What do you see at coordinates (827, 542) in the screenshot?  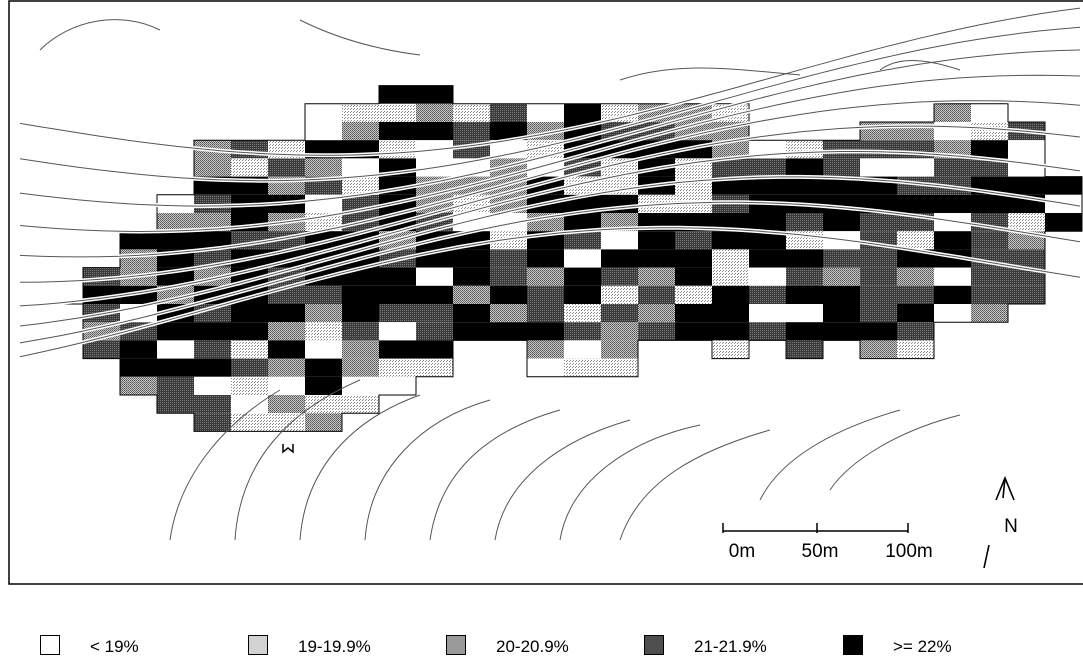 I see `scale-bar: 0m 50m 100m` at bounding box center [827, 542].